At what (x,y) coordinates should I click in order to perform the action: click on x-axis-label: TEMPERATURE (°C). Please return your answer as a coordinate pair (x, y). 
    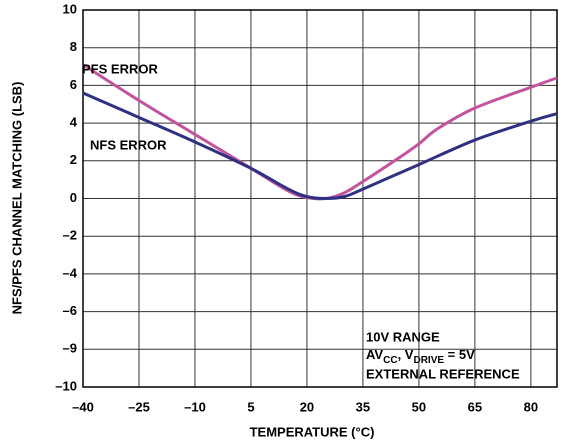
    Looking at the image, I should click on (312, 431).